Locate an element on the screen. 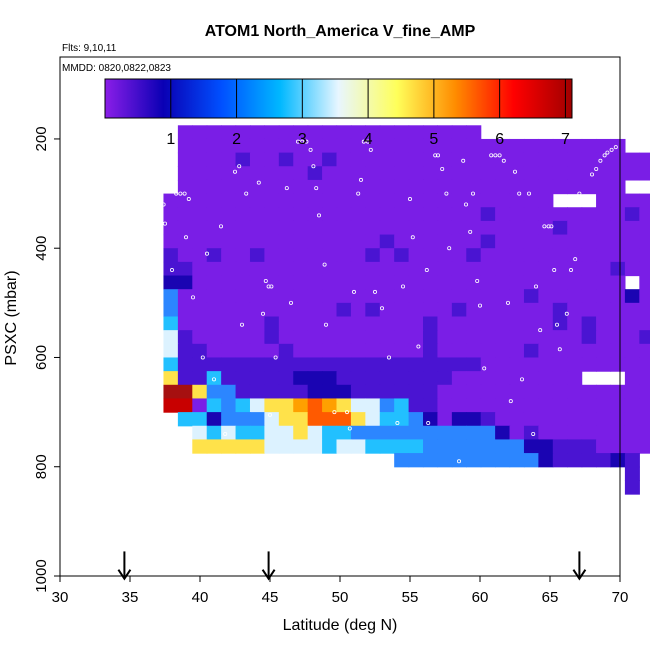  colorbar-tick-label: 1 is located at coordinates (170, 139).